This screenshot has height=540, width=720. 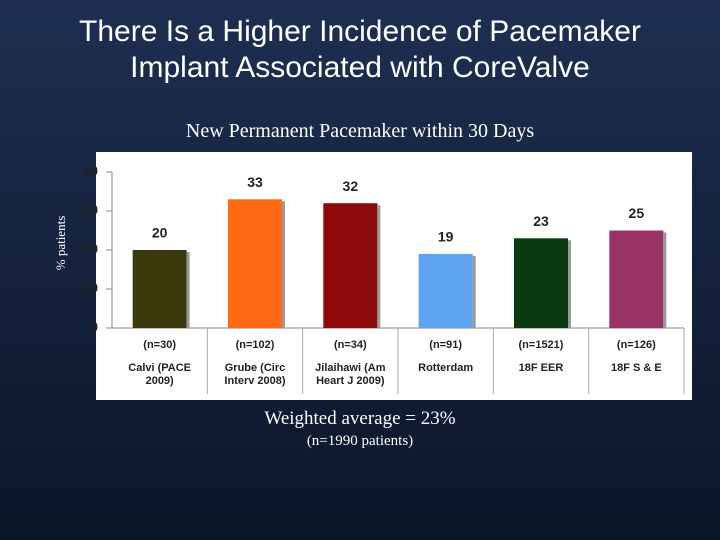 I want to click on y-tick-label: 40, so click(x=90, y=171).